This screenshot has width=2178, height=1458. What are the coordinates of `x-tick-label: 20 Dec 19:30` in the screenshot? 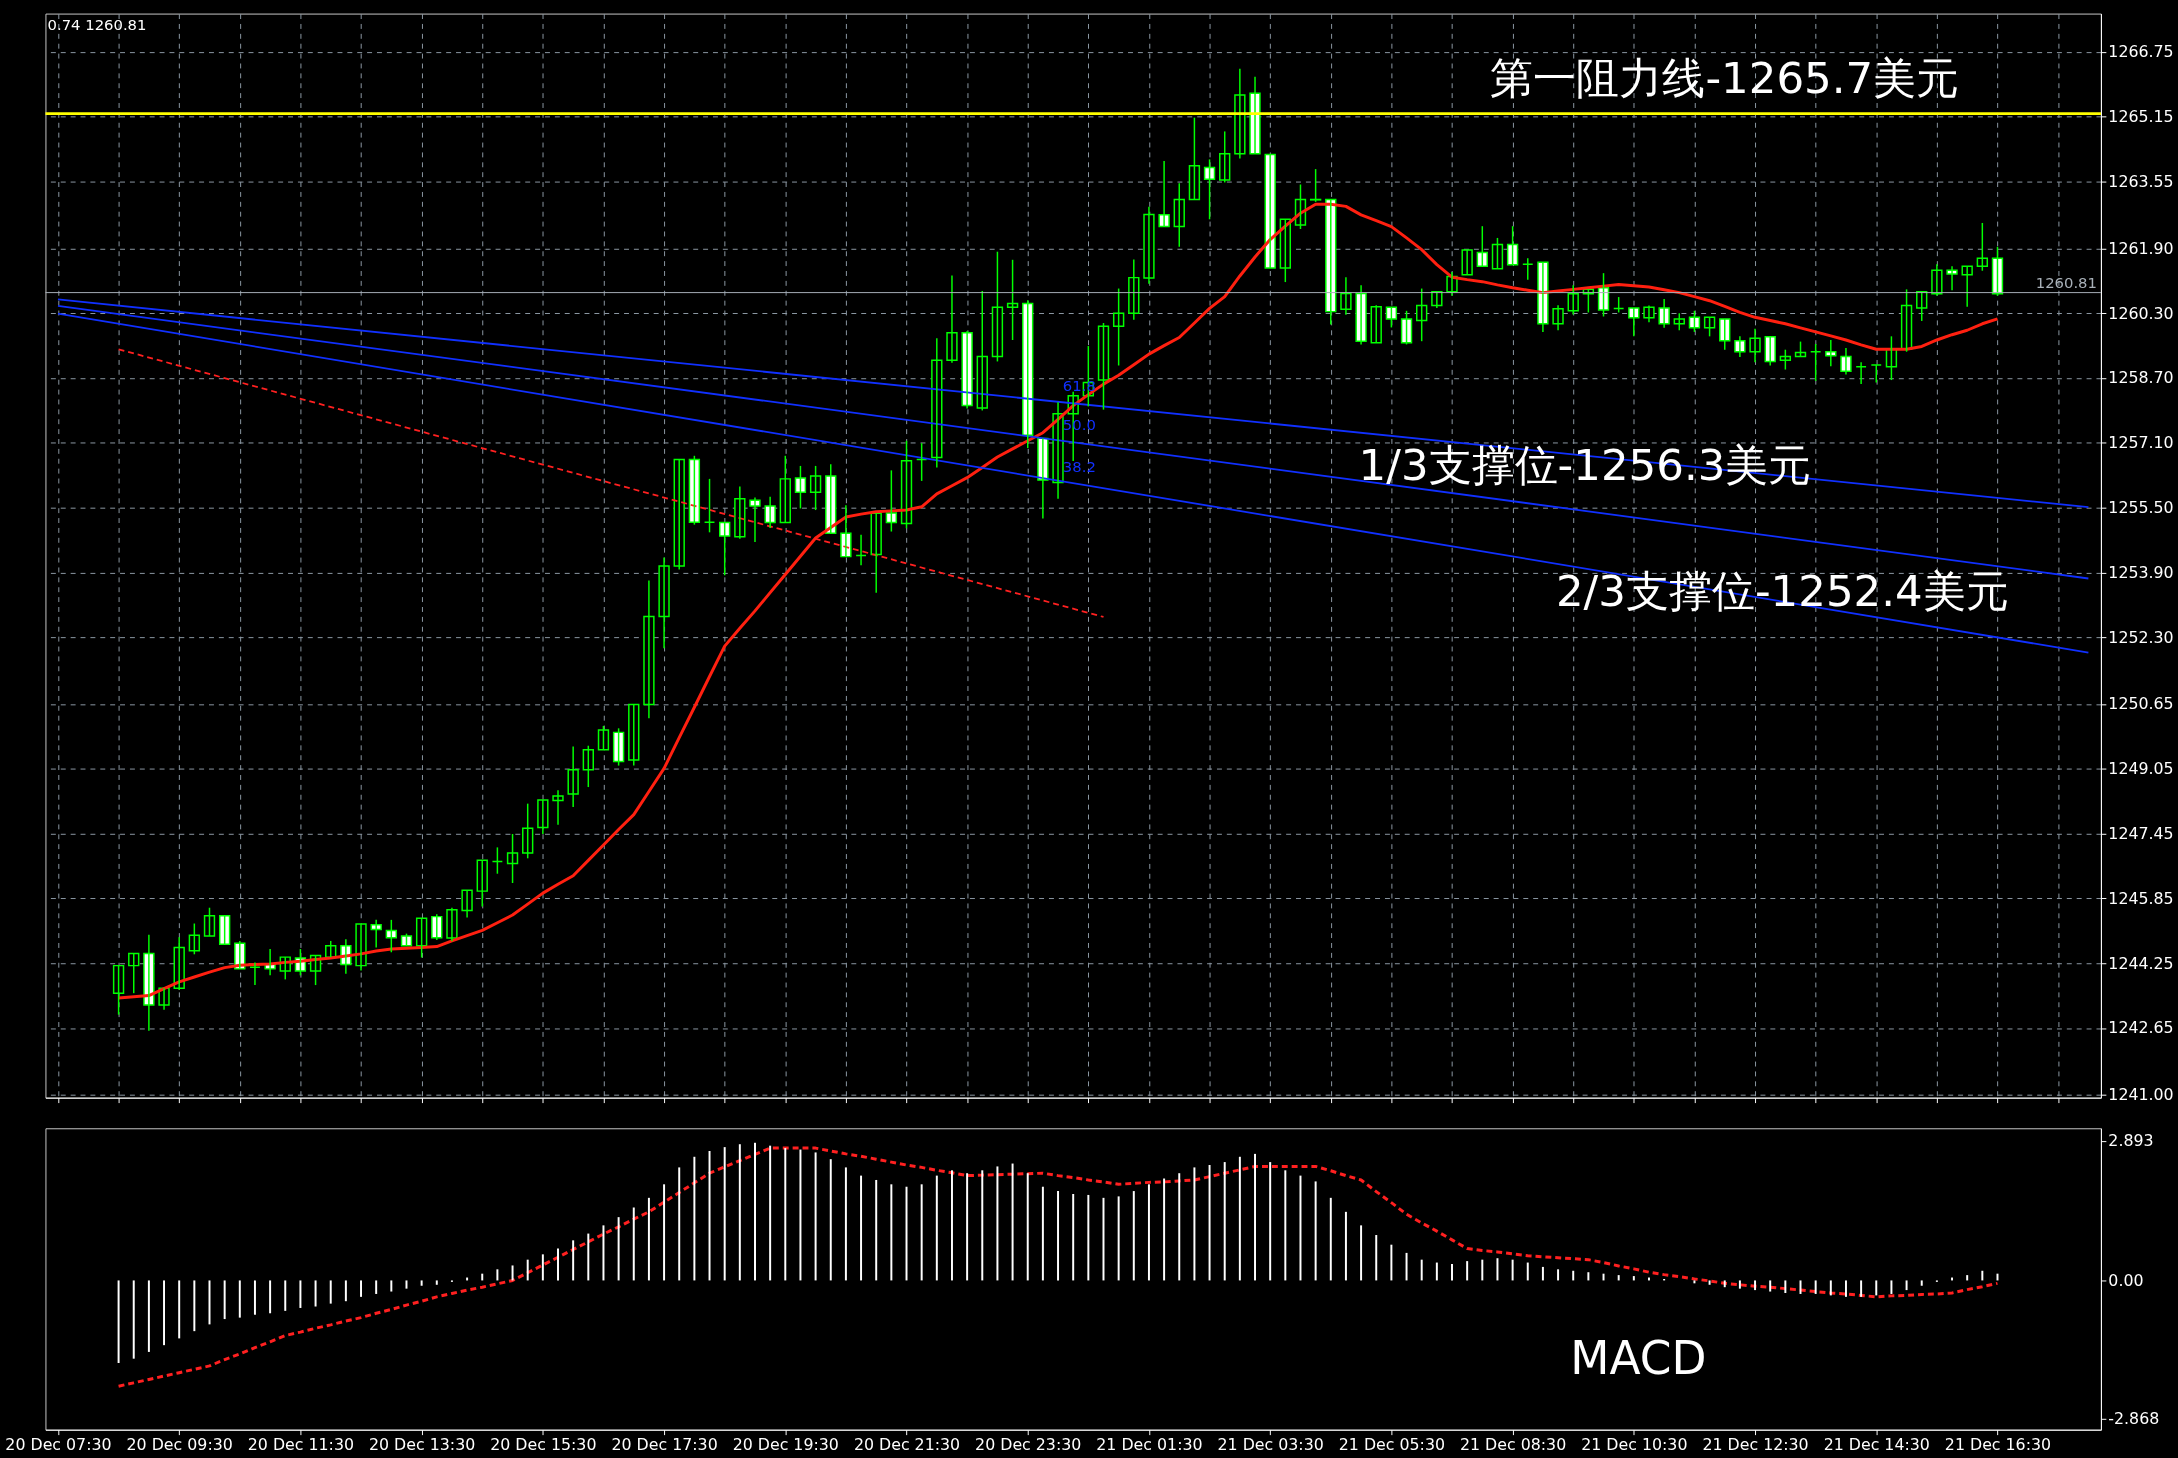 It's located at (785, 1444).